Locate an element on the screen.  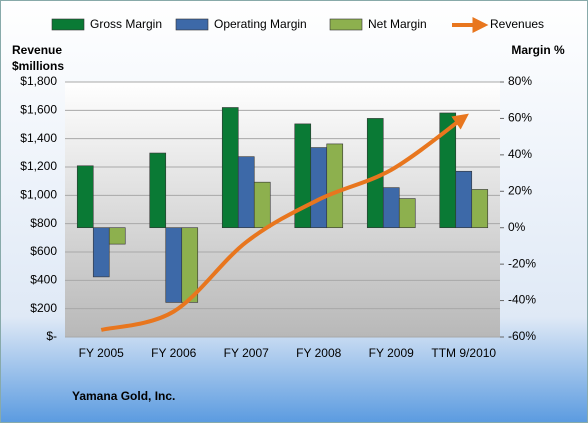
y-tick-label: $1,000 is located at coordinates (38, 195).